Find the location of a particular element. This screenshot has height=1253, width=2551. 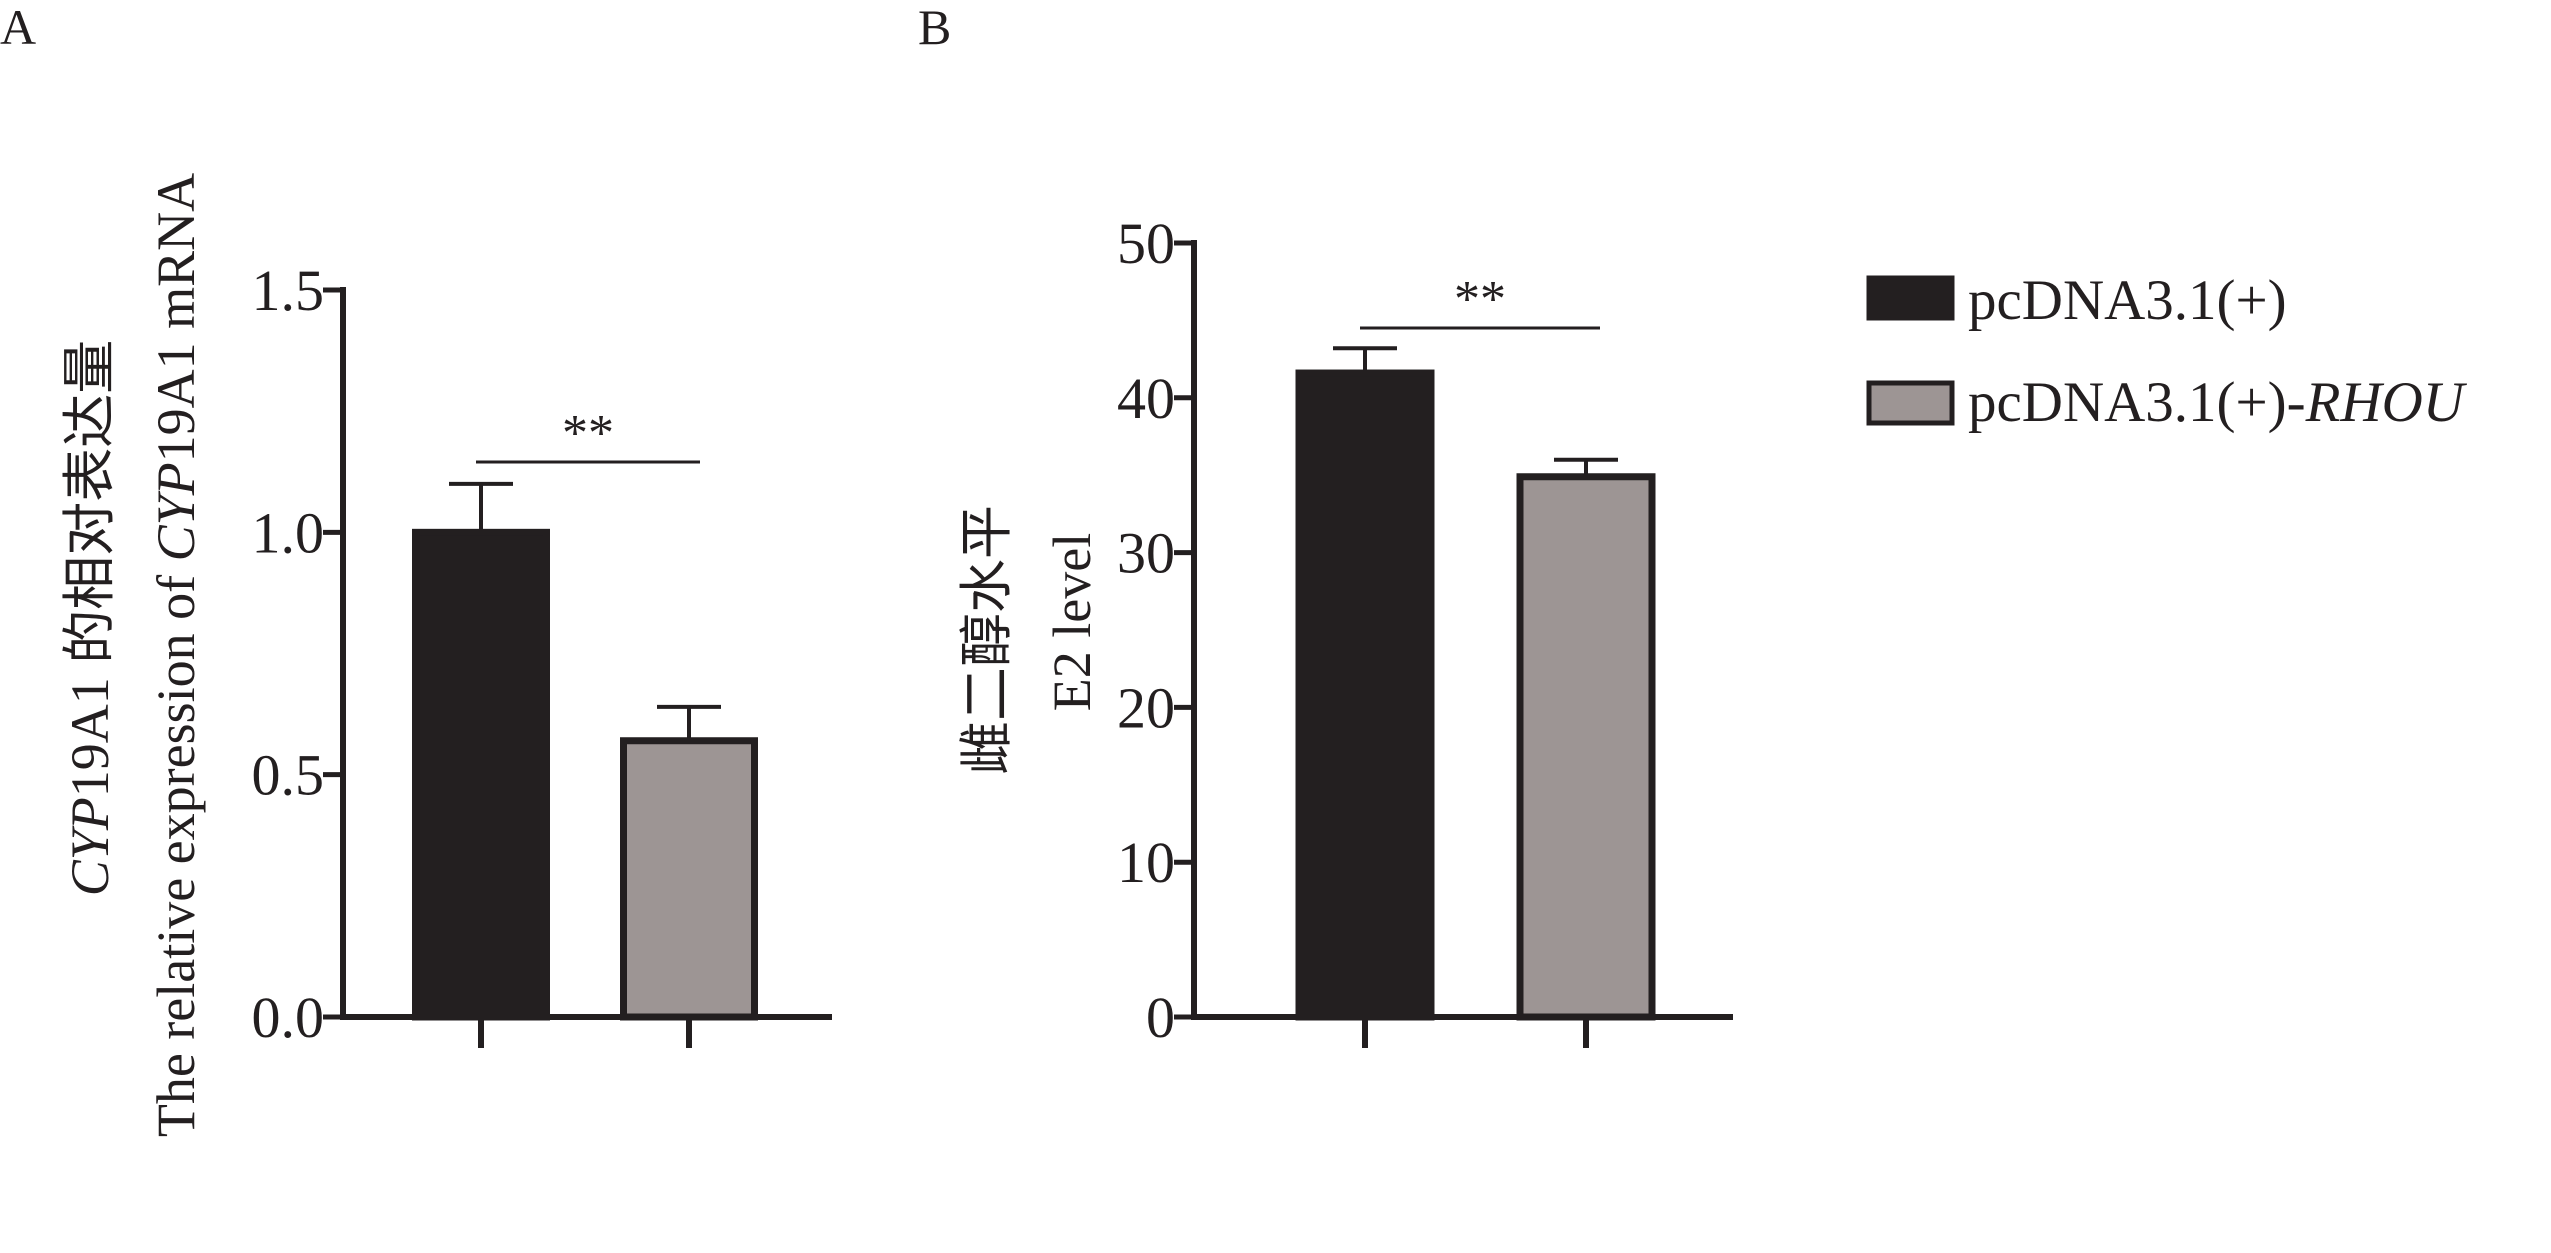

chart-b-significance-label: ** is located at coordinates (1480, 299).